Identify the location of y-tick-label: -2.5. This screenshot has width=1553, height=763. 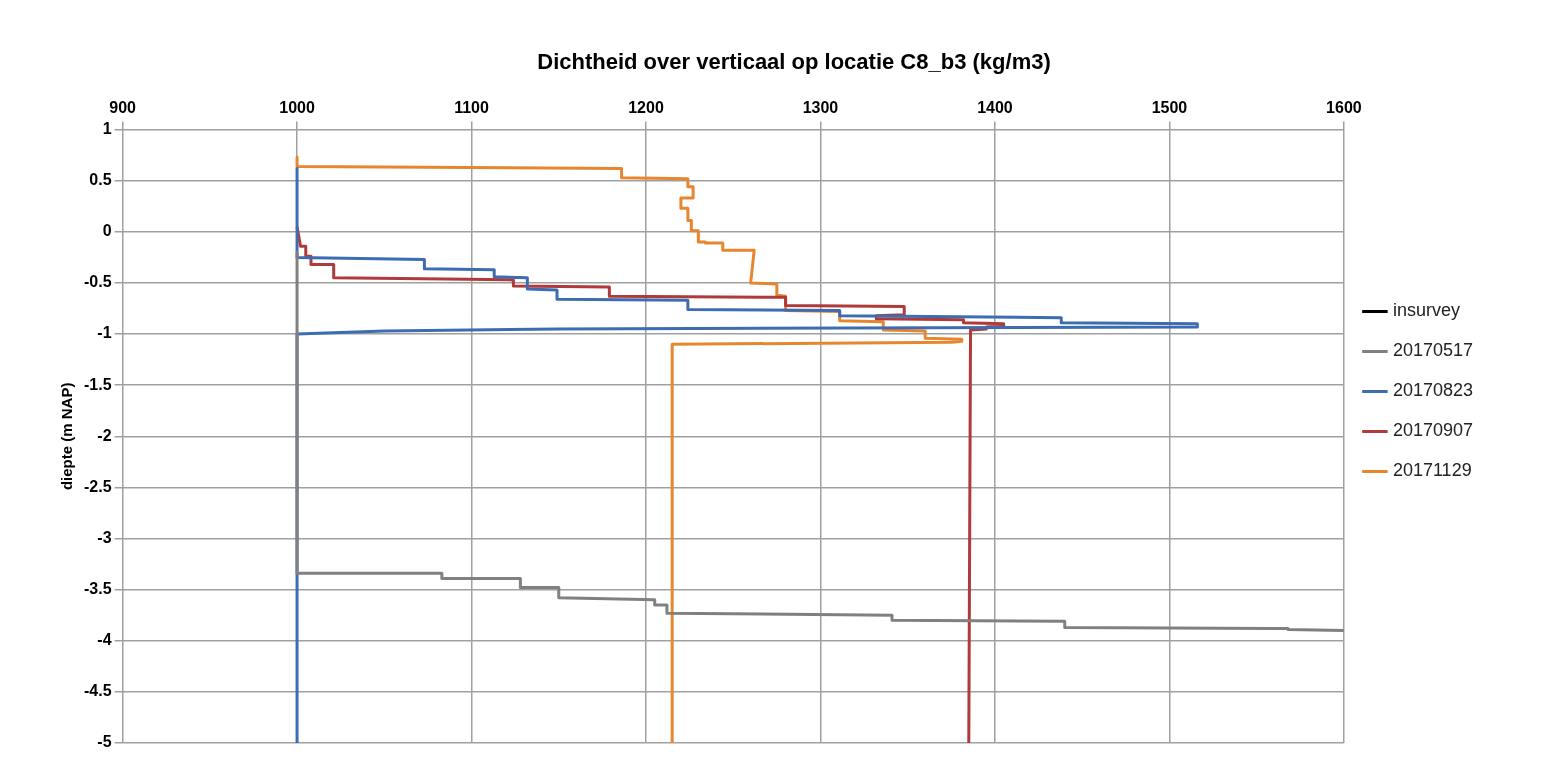
(97, 486).